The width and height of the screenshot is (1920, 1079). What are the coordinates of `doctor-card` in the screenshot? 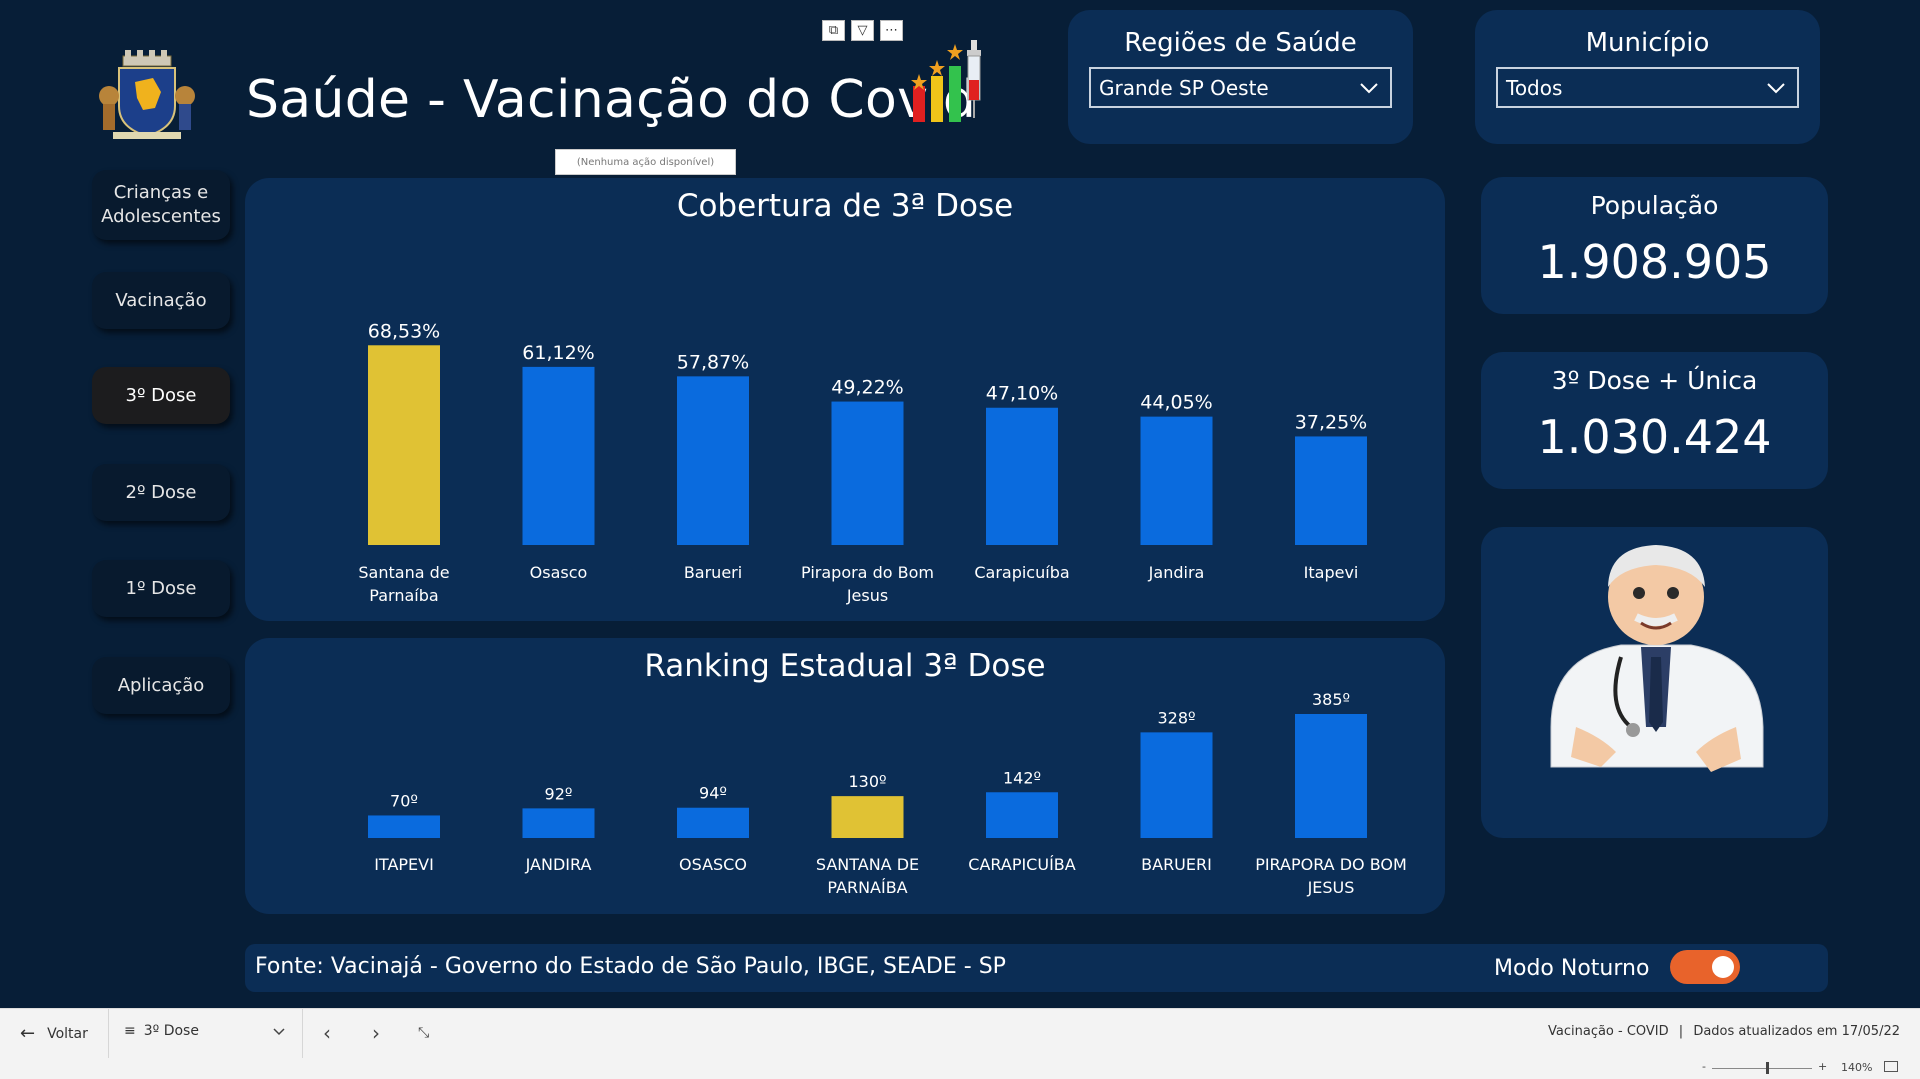 It's located at (1654, 682).